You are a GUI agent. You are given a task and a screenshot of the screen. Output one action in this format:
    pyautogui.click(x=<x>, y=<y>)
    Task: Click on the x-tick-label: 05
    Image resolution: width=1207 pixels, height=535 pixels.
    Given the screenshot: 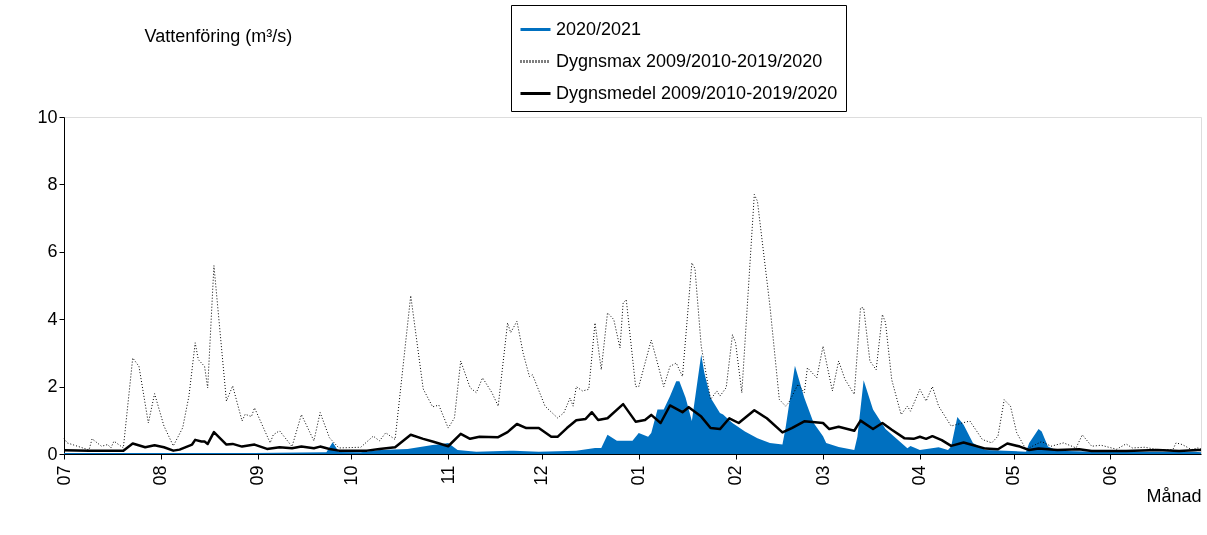 What is the action you would take?
    pyautogui.click(x=1013, y=475)
    